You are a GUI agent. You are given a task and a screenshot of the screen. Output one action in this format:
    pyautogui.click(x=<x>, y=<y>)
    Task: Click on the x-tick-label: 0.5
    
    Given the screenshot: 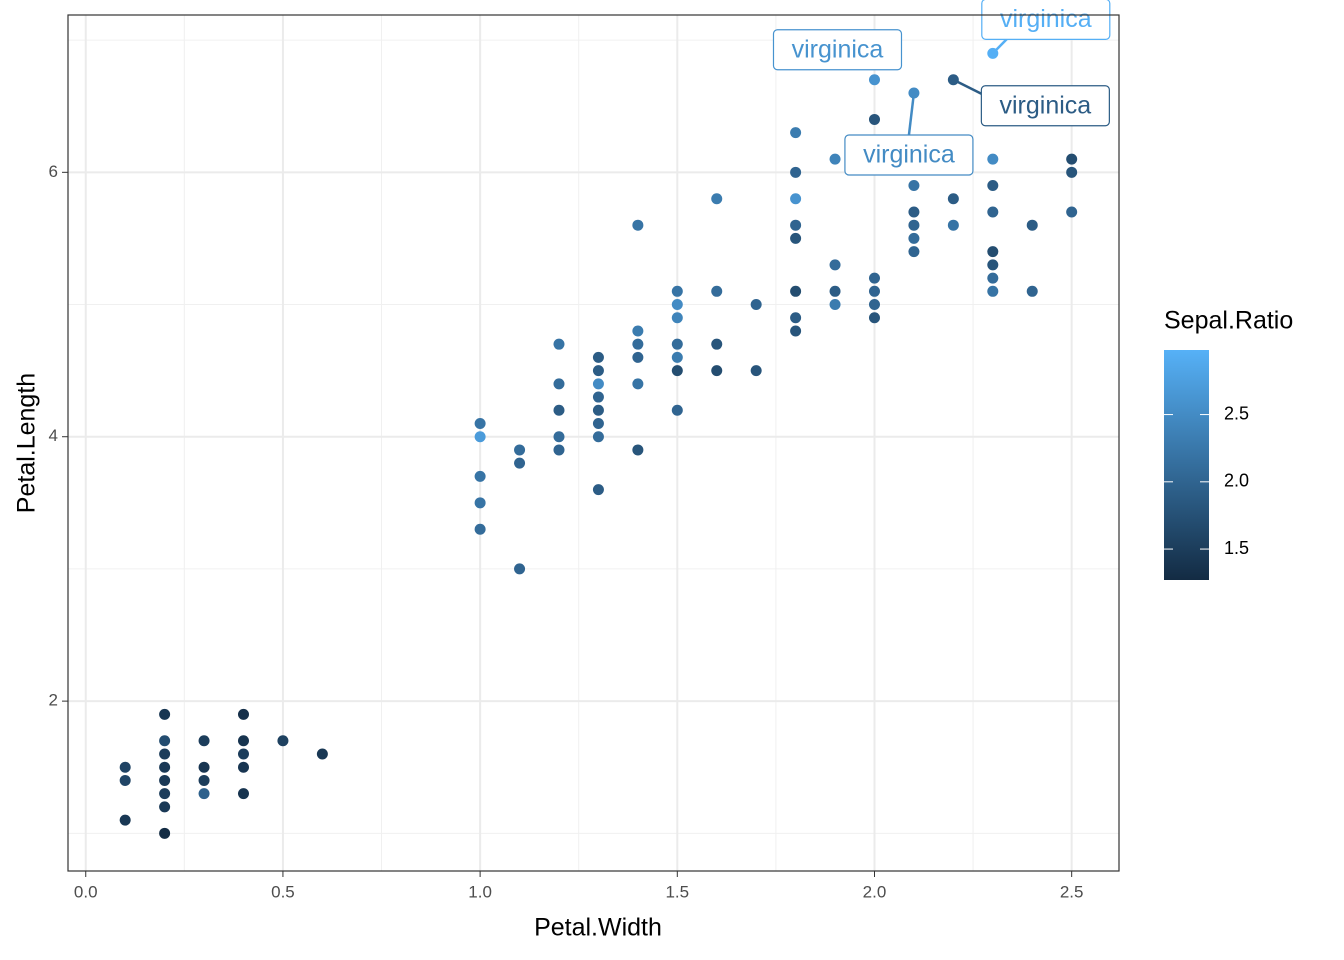 What is the action you would take?
    pyautogui.click(x=283, y=891)
    